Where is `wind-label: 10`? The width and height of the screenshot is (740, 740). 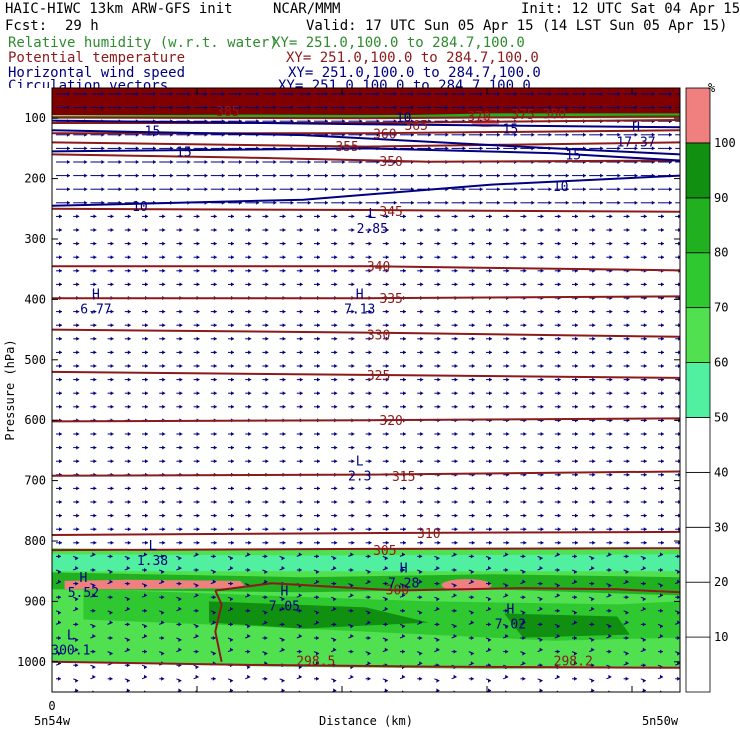
wind-label: 10 is located at coordinates (140, 207).